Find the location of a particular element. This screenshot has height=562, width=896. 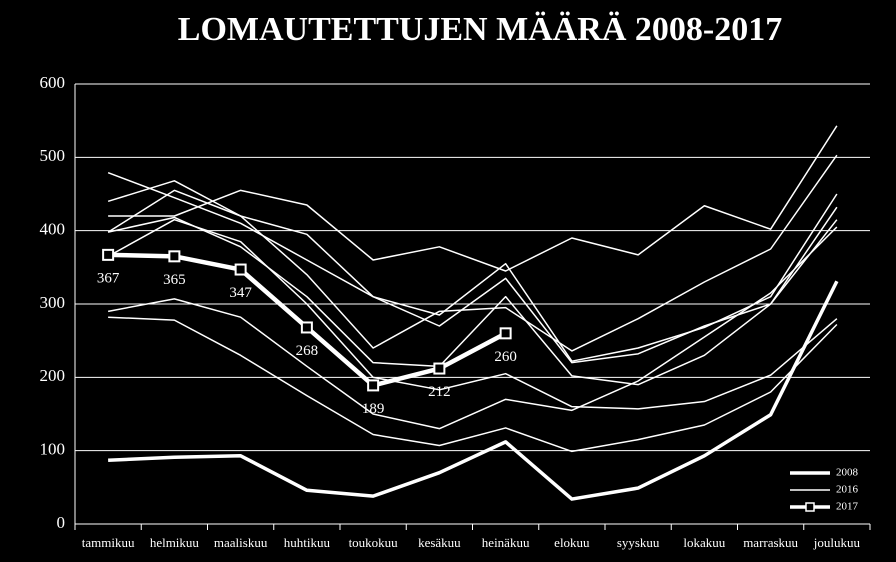

x-tick-label: kesäkuu is located at coordinates (439, 542).